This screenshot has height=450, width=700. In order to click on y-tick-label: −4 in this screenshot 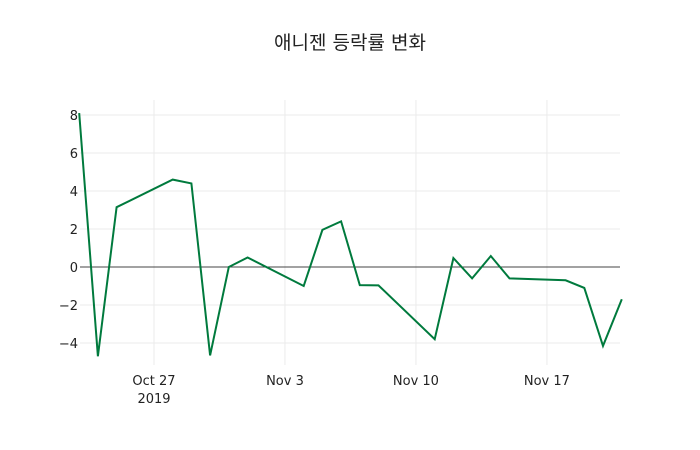, I will do `click(68, 344)`.